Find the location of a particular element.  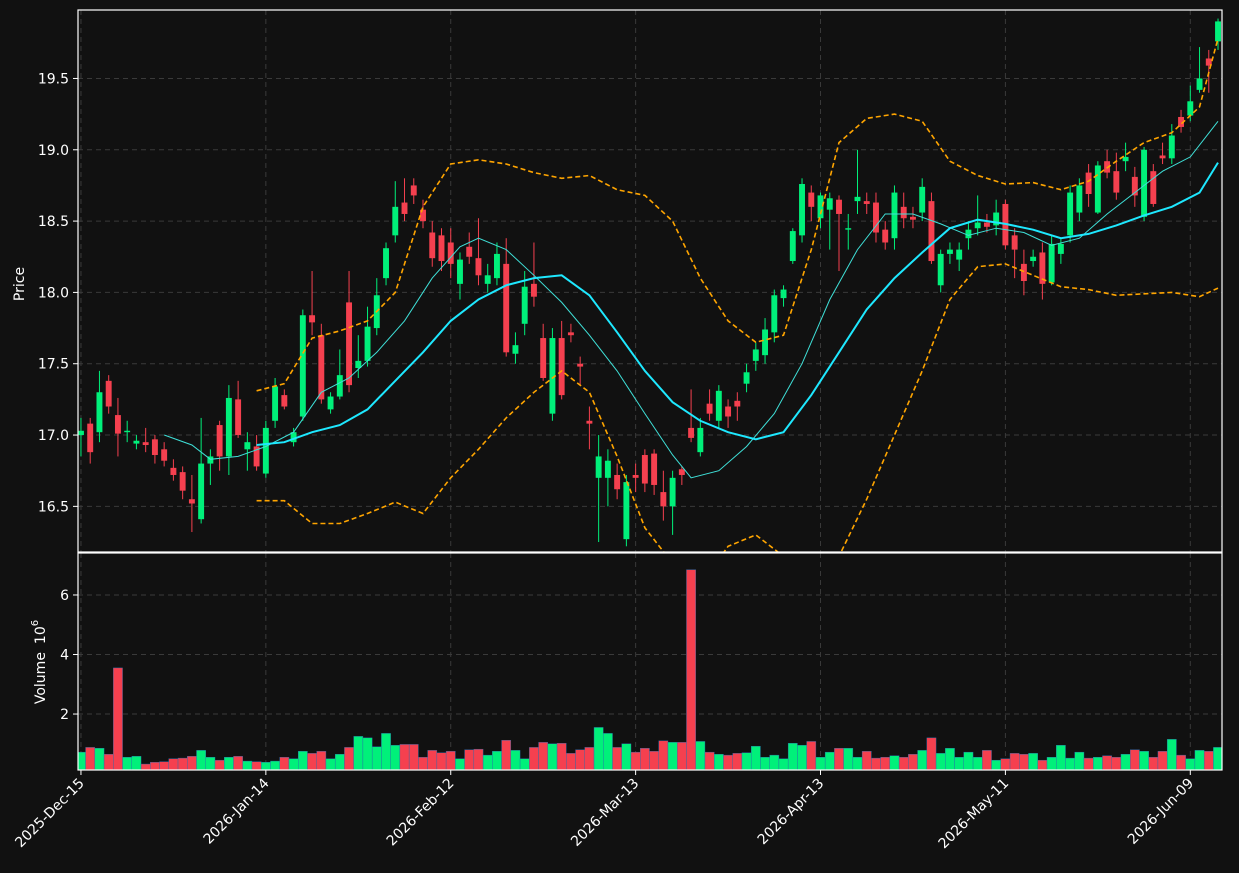

volume-scale-base: 10 is located at coordinates (41, 635).